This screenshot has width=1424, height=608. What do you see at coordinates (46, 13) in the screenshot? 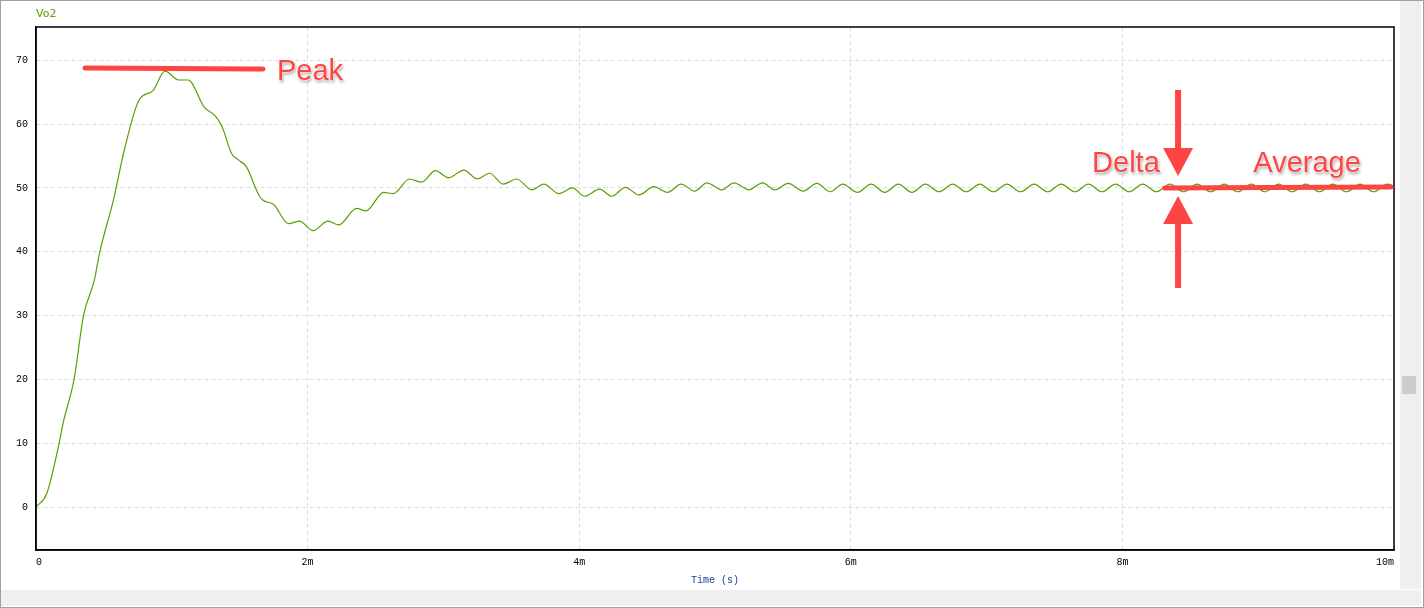
I see `text: Vo2` at bounding box center [46, 13].